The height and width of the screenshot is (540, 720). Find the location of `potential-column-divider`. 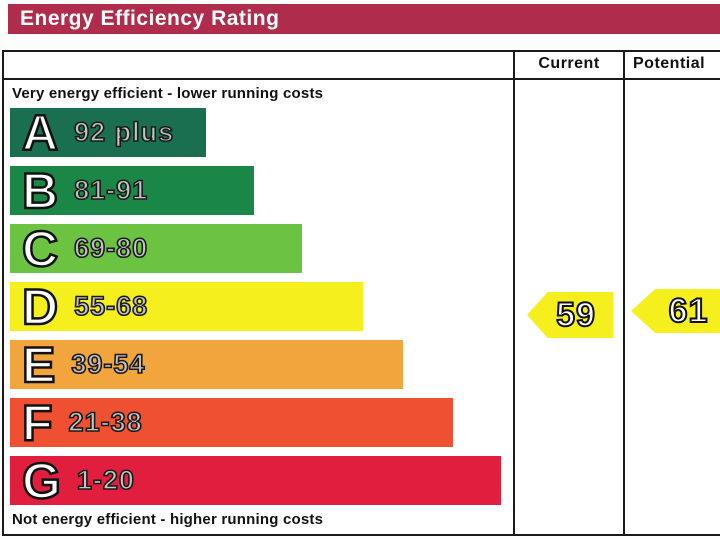

potential-column-divider is located at coordinates (624, 293).